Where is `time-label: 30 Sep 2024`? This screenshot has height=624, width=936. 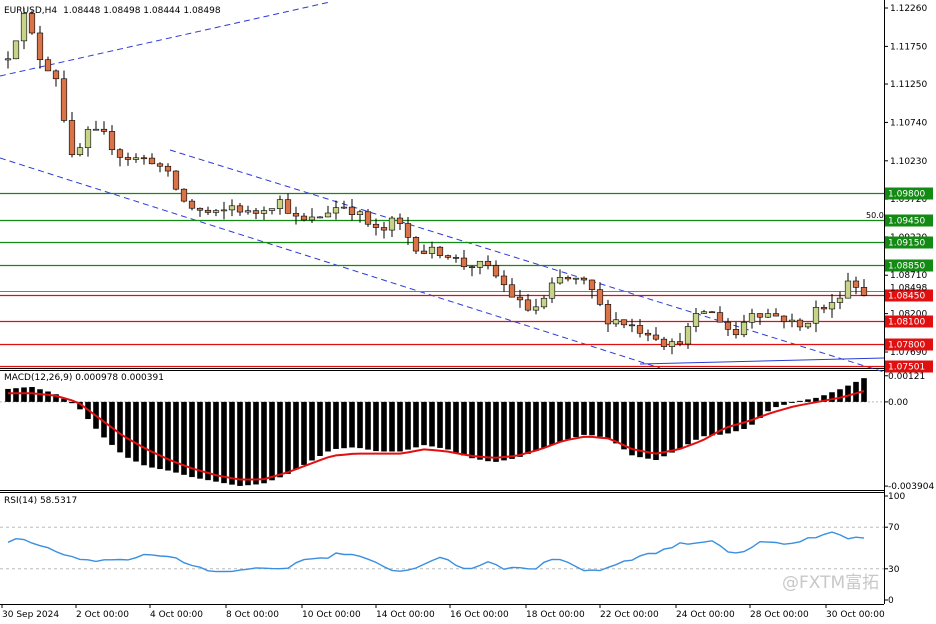
time-label: 30 Sep 2024 is located at coordinates (30, 615).